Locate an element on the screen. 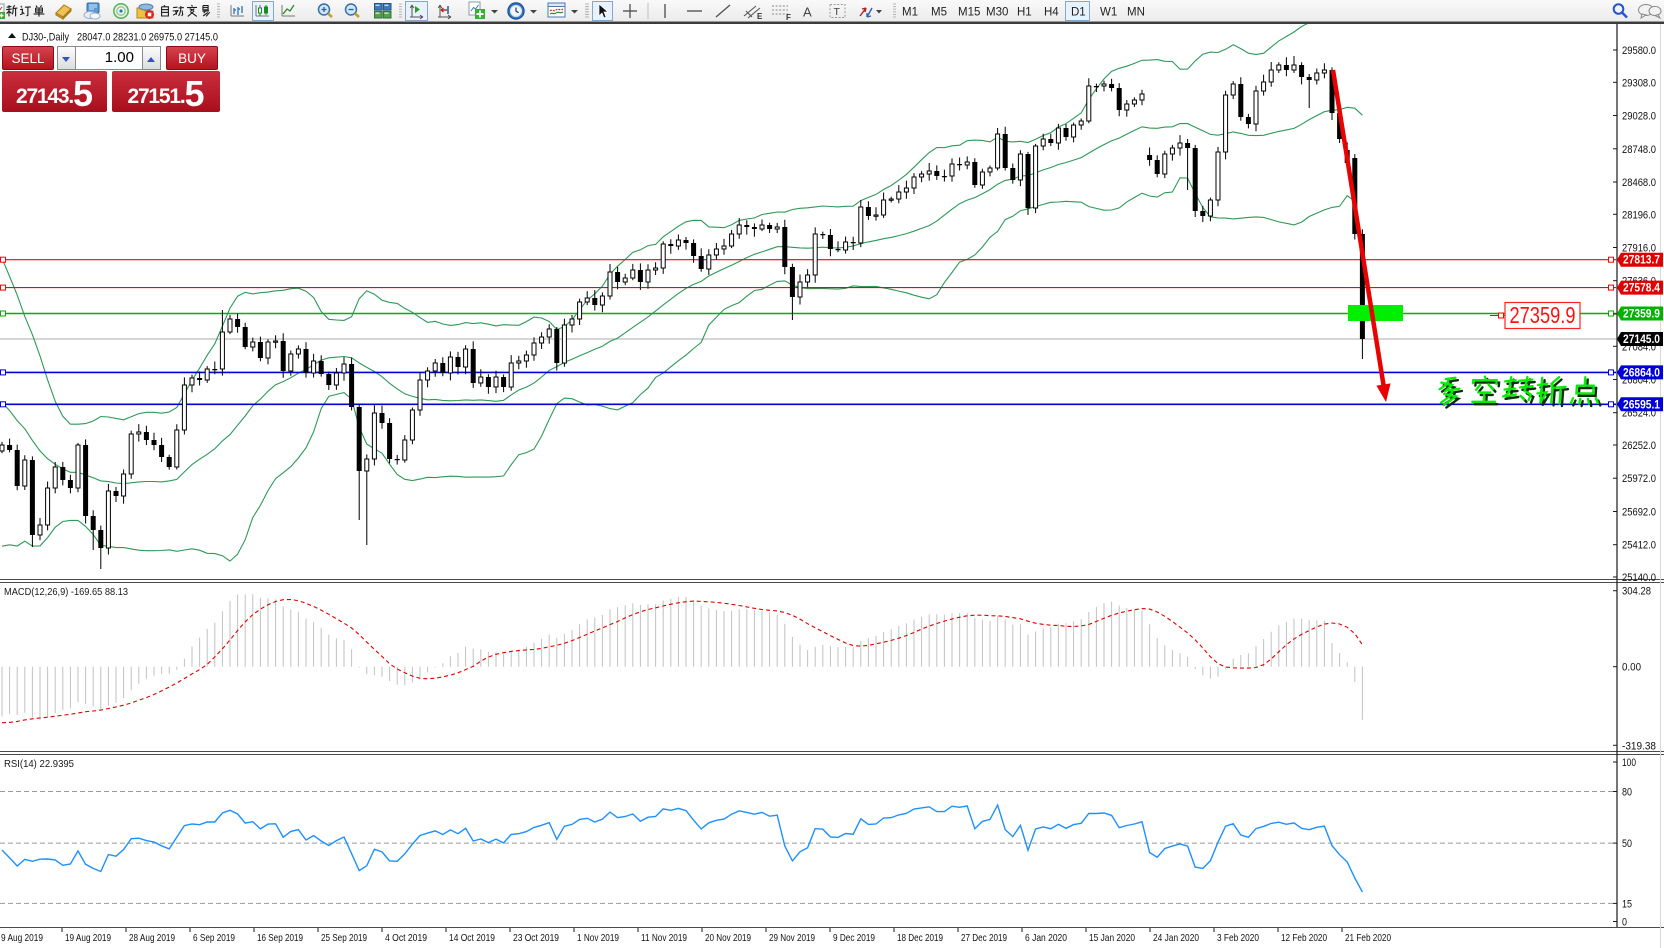 Image resolution: width=1664 pixels, height=948 pixels. svg-text: M5 is located at coordinates (939, 13).